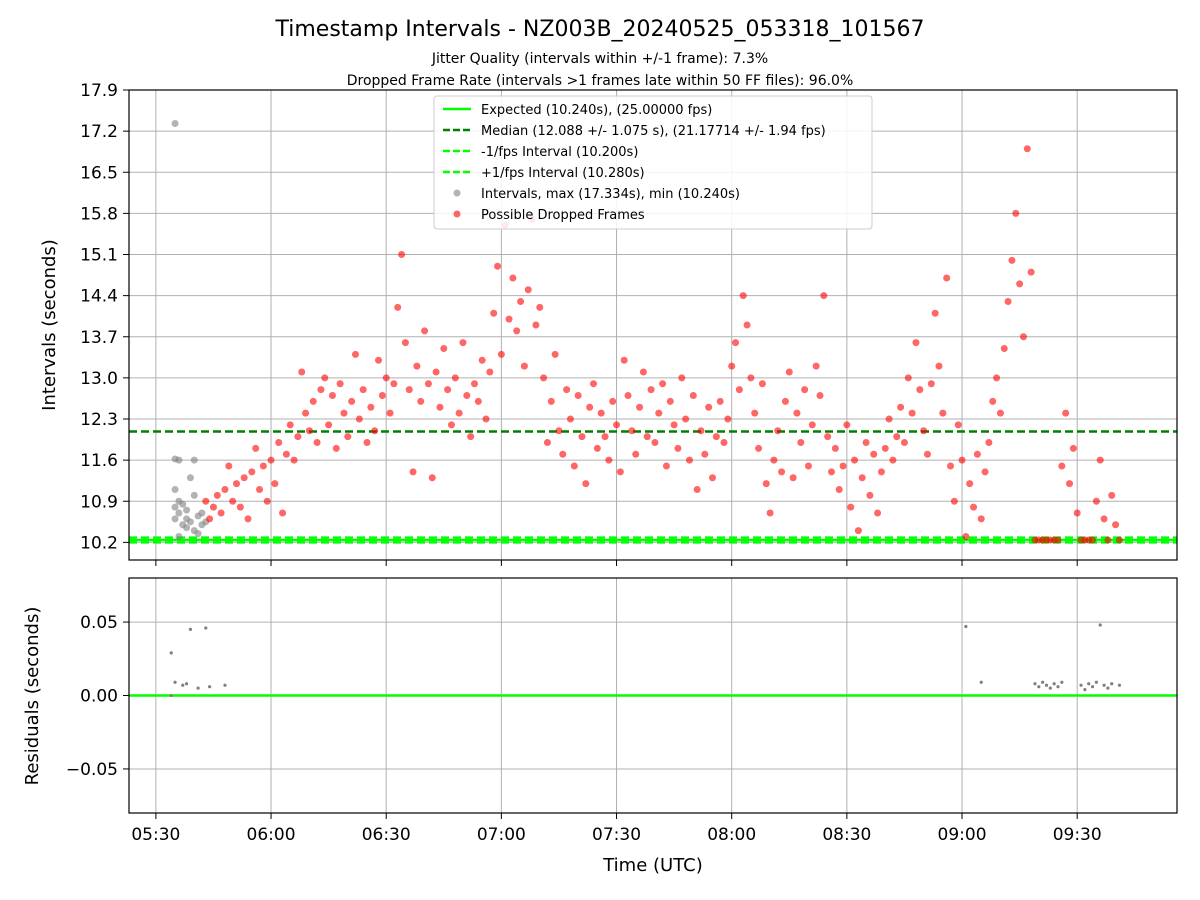 The image size is (1200, 900). I want to click on intervals-y-tick-label: 13.7, so click(99, 338).